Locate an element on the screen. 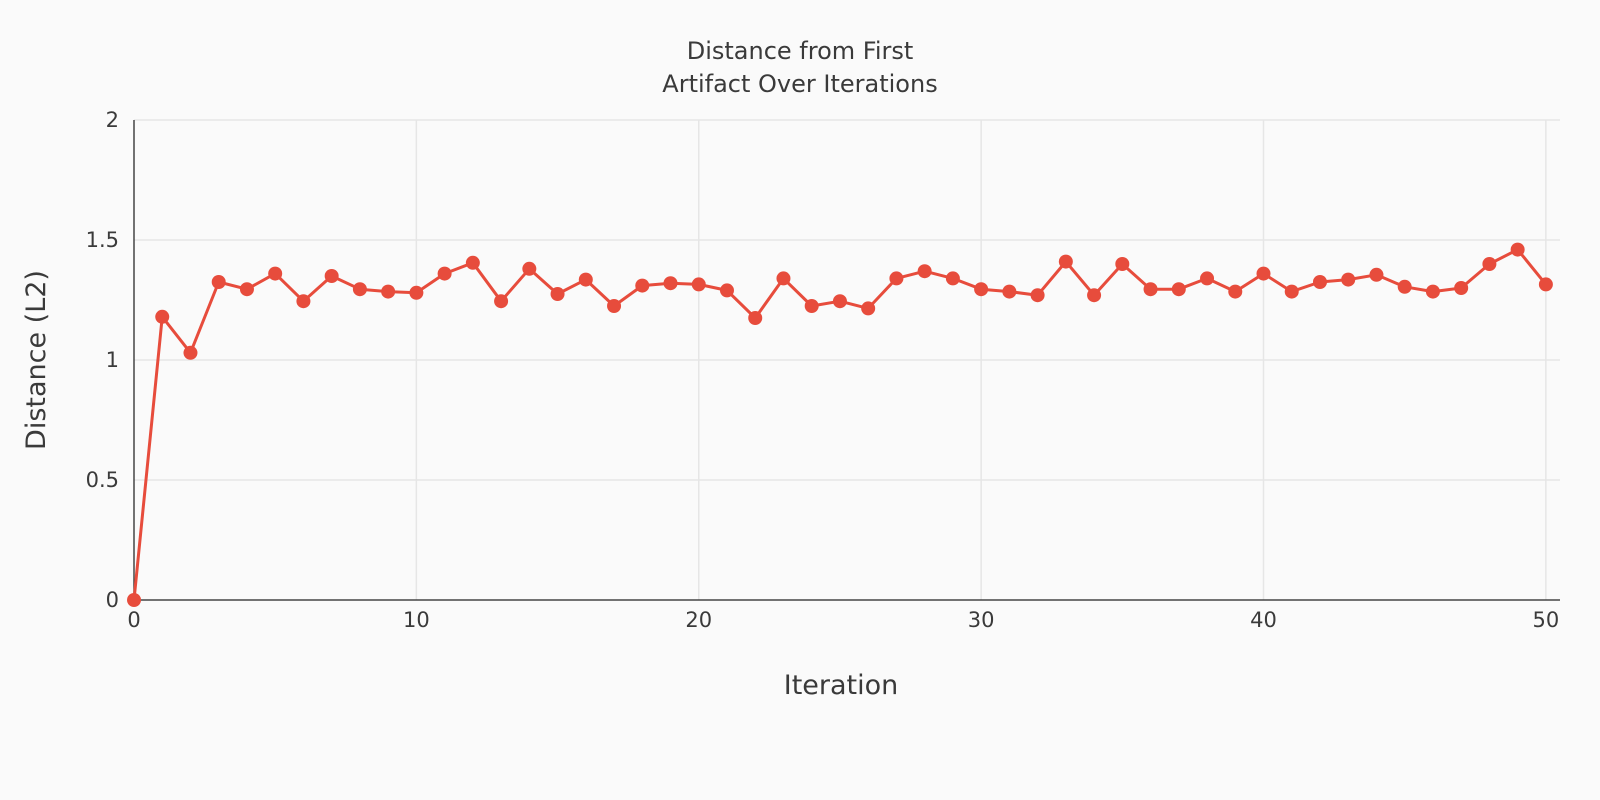 The image size is (1600, 800). chart-title-line-2: Artifact Over Iterations is located at coordinates (799, 84).